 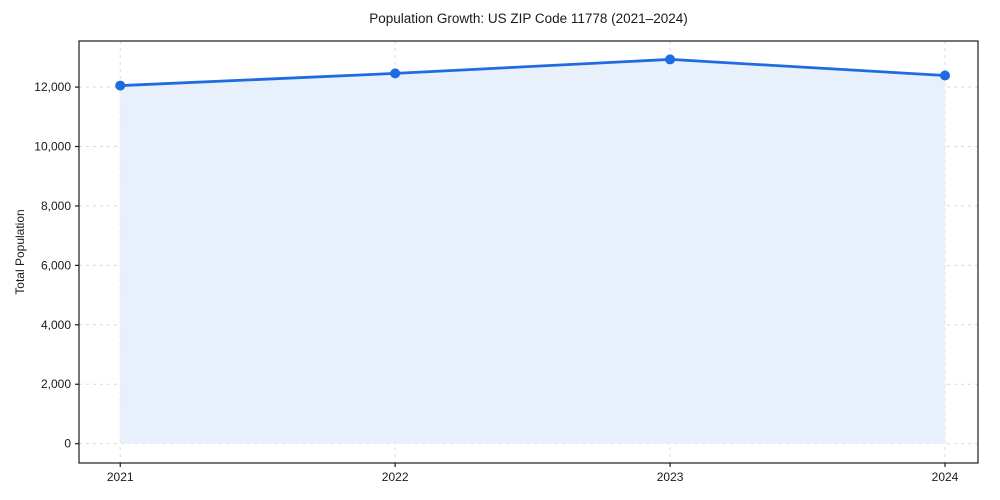 I want to click on y-tick-label: 2,000, so click(x=56, y=384).